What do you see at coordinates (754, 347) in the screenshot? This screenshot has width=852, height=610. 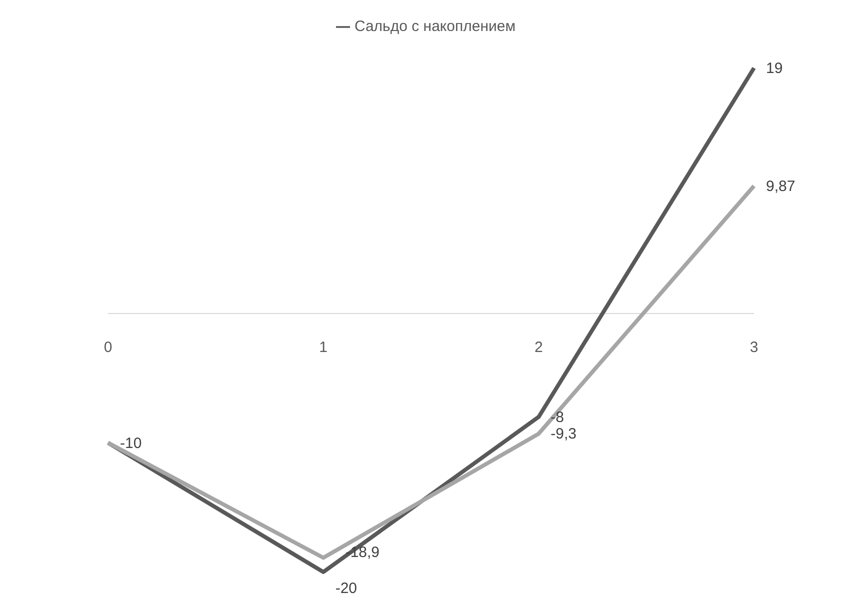 I see `x-tick-label: 3` at bounding box center [754, 347].